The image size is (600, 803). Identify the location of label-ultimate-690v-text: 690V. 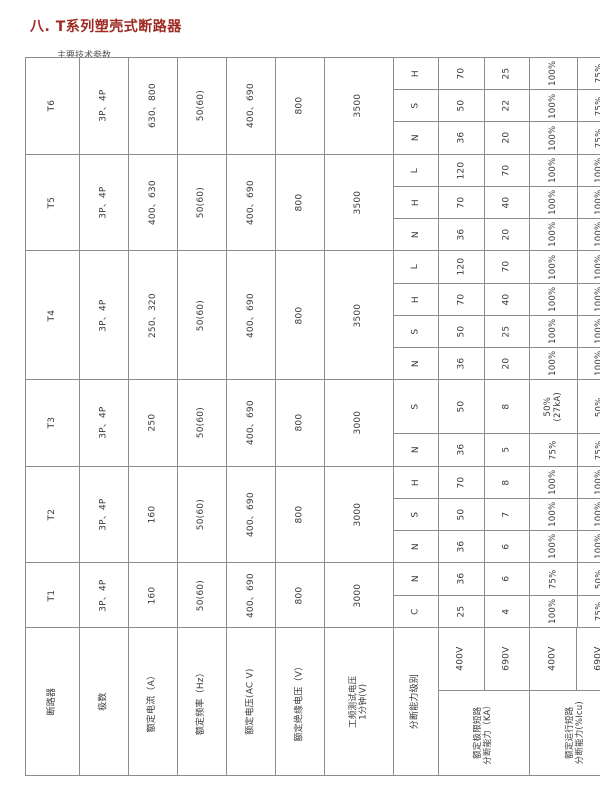
(506, 658).